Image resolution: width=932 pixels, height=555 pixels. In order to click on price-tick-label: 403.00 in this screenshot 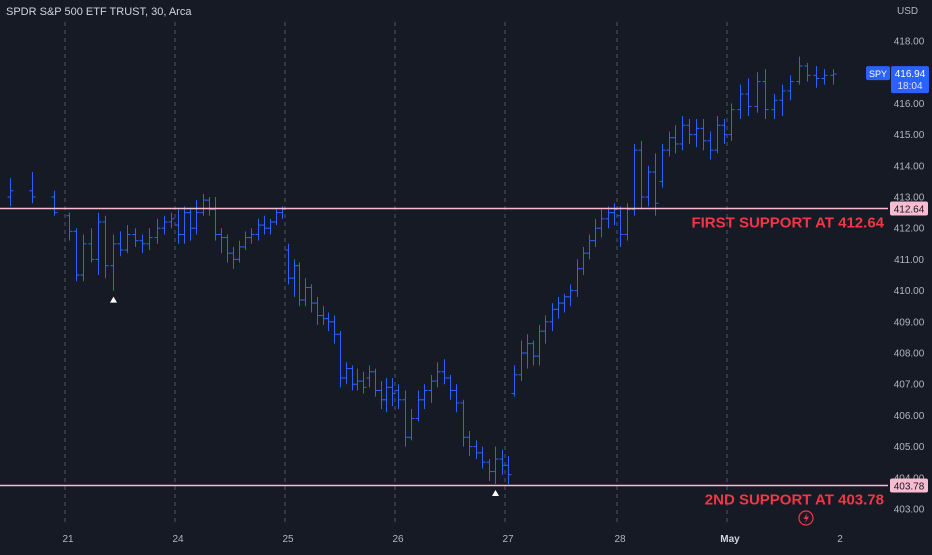, I will do `click(909, 510)`.